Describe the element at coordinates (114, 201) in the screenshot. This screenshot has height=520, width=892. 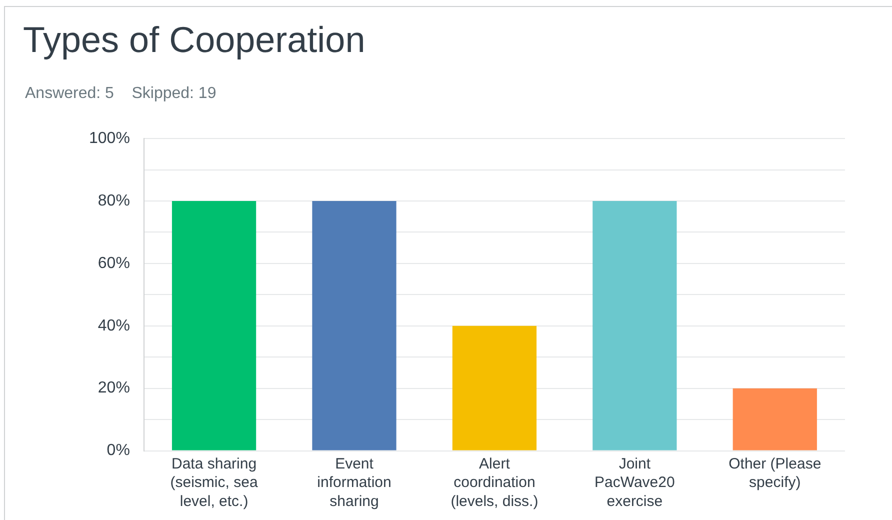
I see `y-tick-label: 80%` at that location.